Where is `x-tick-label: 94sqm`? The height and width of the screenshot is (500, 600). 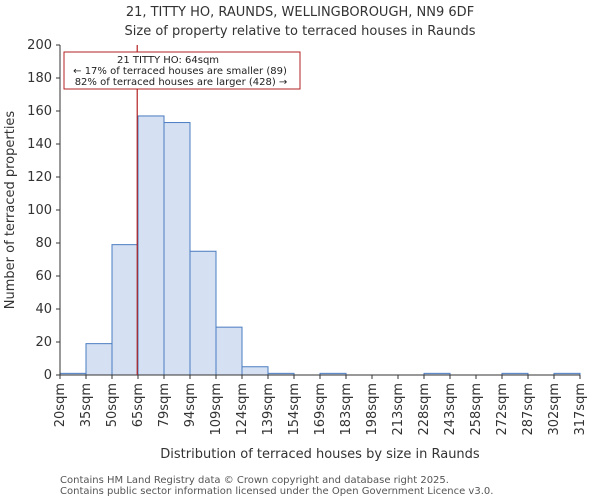 x-tick-label: 94sqm is located at coordinates (190, 405).